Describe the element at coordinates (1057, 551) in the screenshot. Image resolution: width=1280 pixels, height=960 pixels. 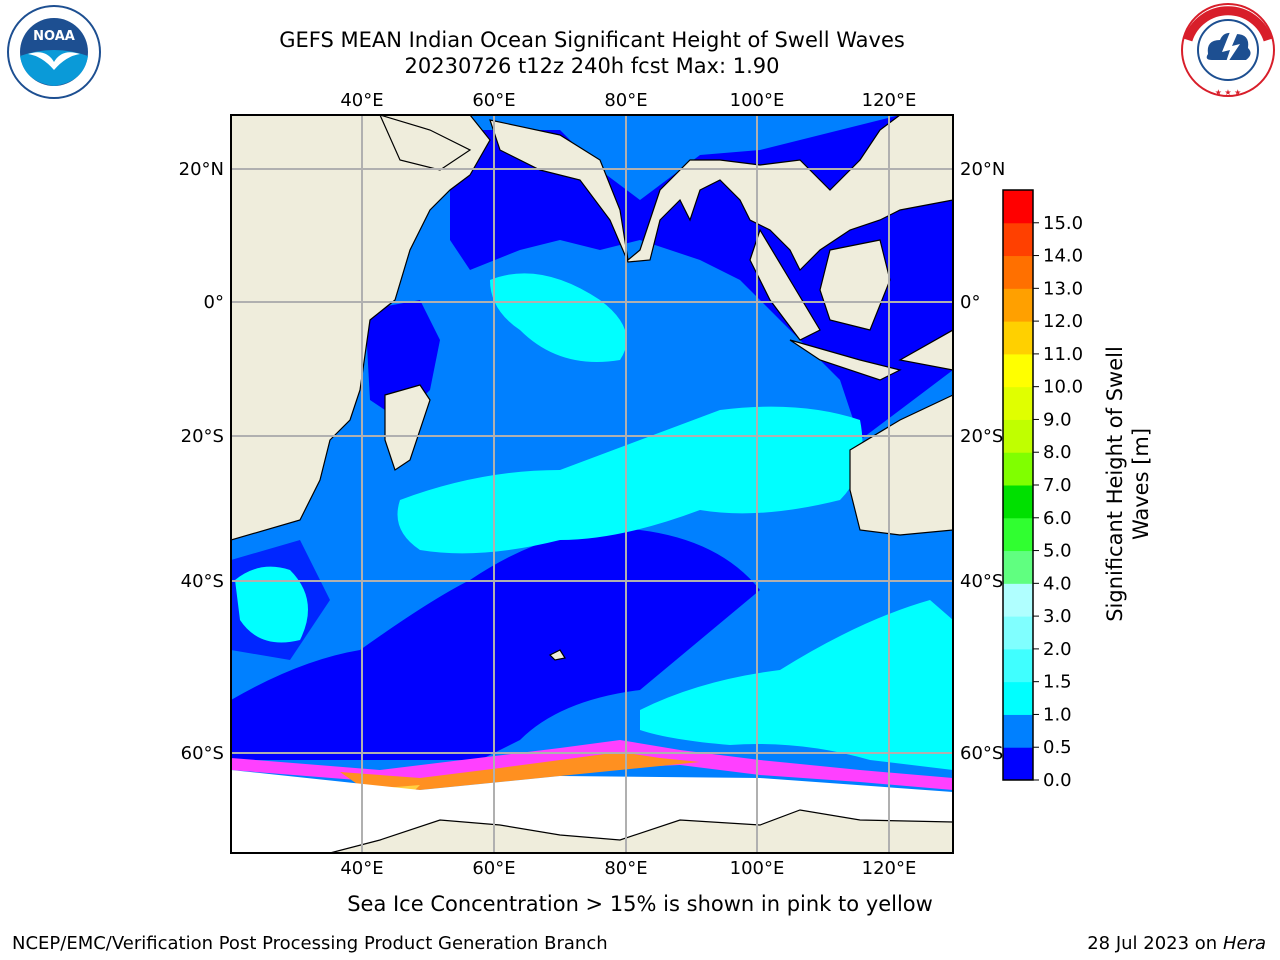
I see `colorbar-tick-label: 5.0` at that location.